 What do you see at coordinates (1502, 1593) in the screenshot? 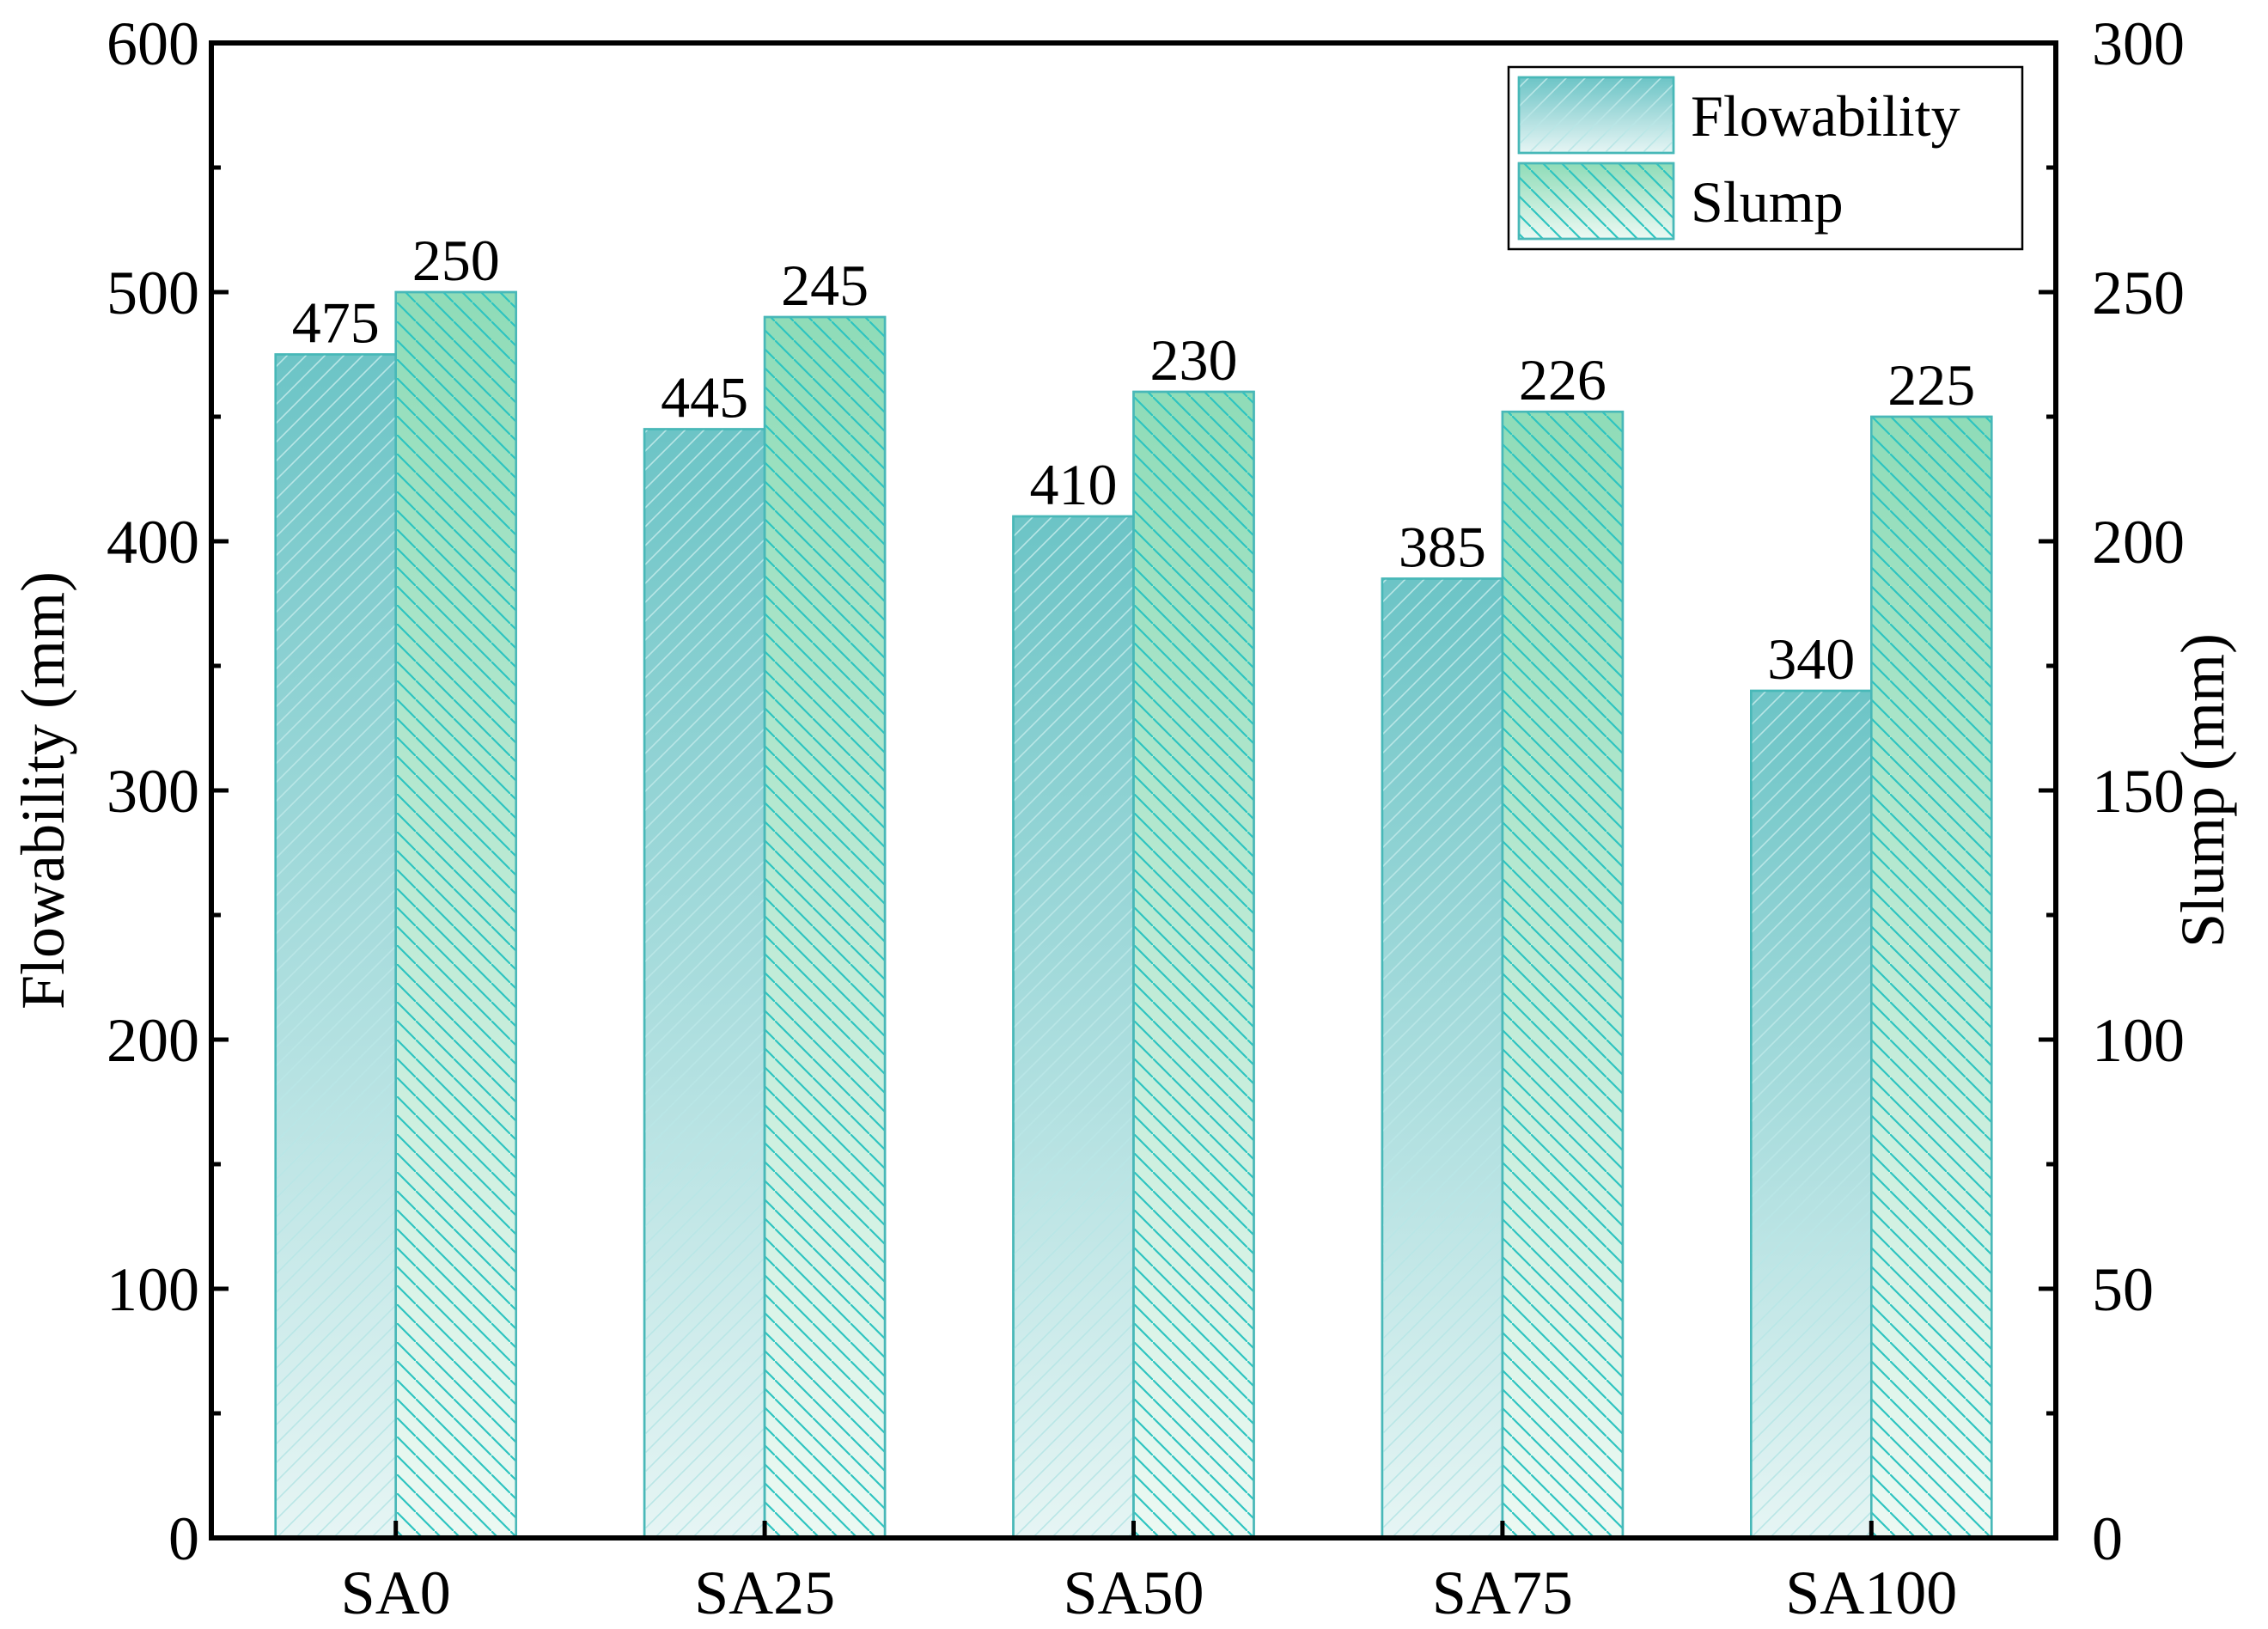
I see `x-tick-label-sa75: SA75` at bounding box center [1502, 1593].